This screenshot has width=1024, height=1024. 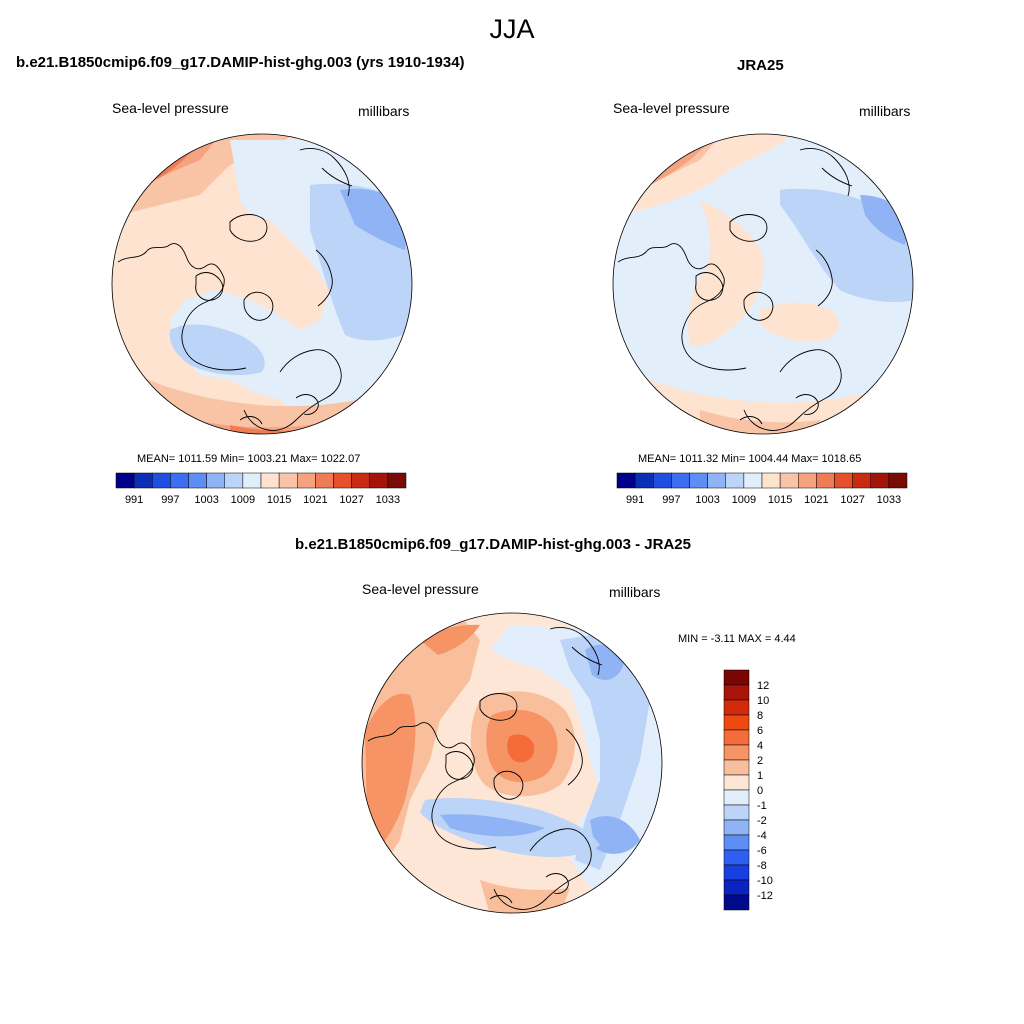 What do you see at coordinates (760, 791) in the screenshot?
I see `colorbar-tick-label: 0` at bounding box center [760, 791].